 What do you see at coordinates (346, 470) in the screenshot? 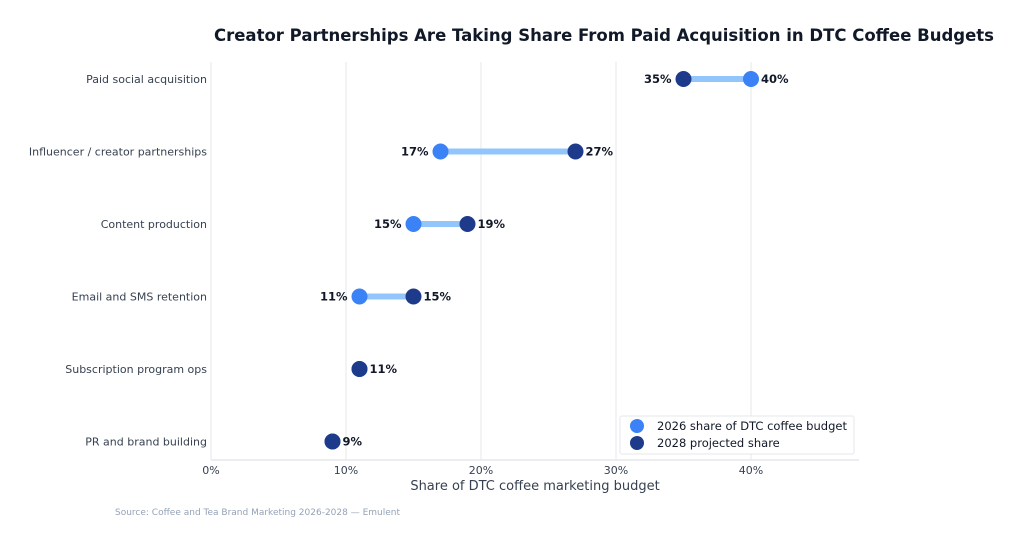
I see `x-tick-label: 10%` at bounding box center [346, 470].